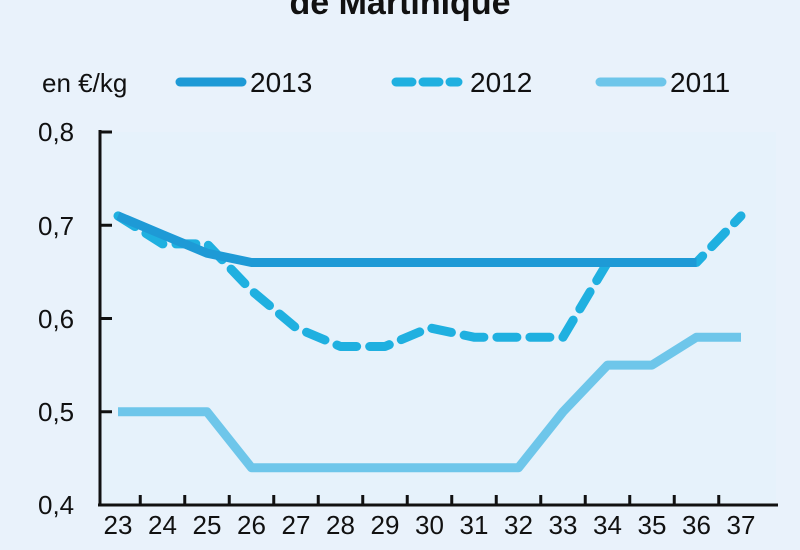  I want to click on x-tick-label: 26, so click(251, 525).